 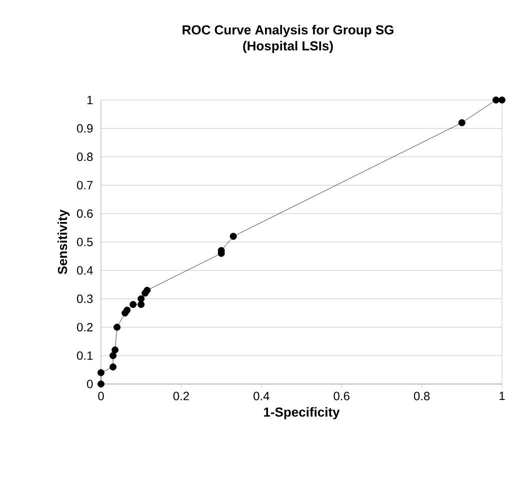 What do you see at coordinates (84, 213) in the screenshot?
I see `y-tick-label: 0.6` at bounding box center [84, 213].